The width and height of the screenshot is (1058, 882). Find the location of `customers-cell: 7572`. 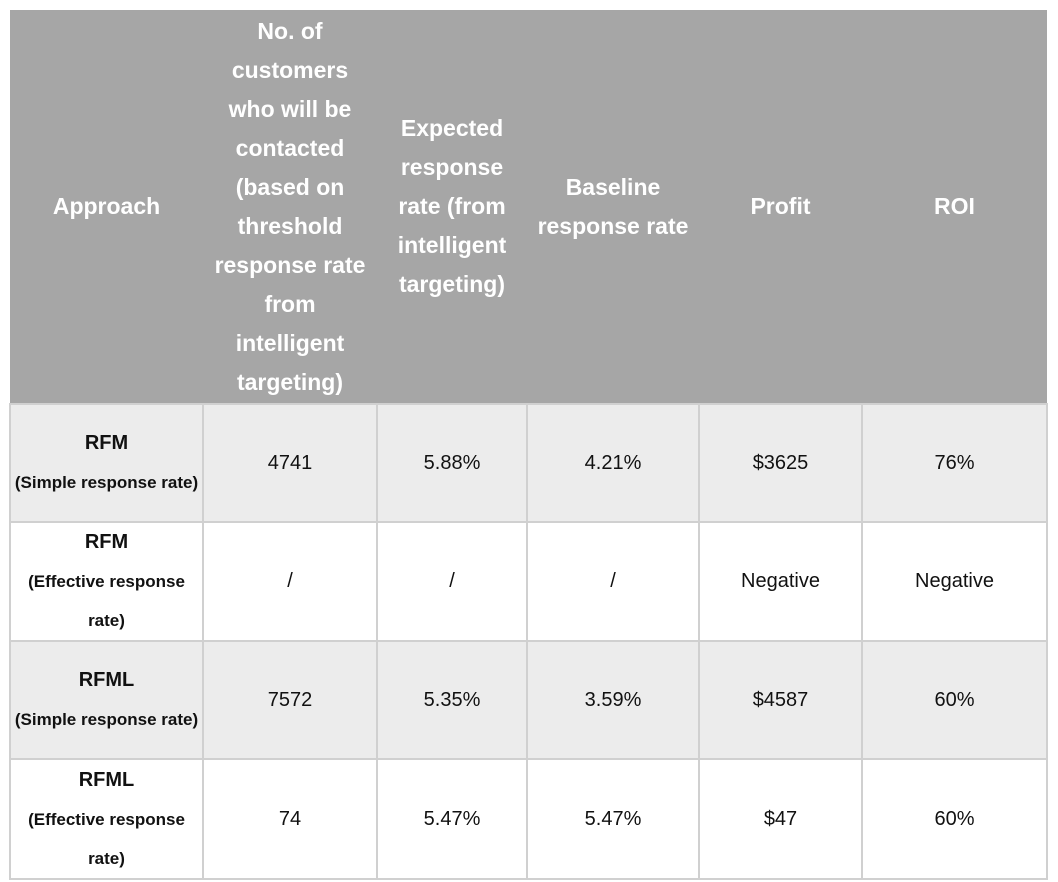

customers-cell: 7572 is located at coordinates (290, 700).